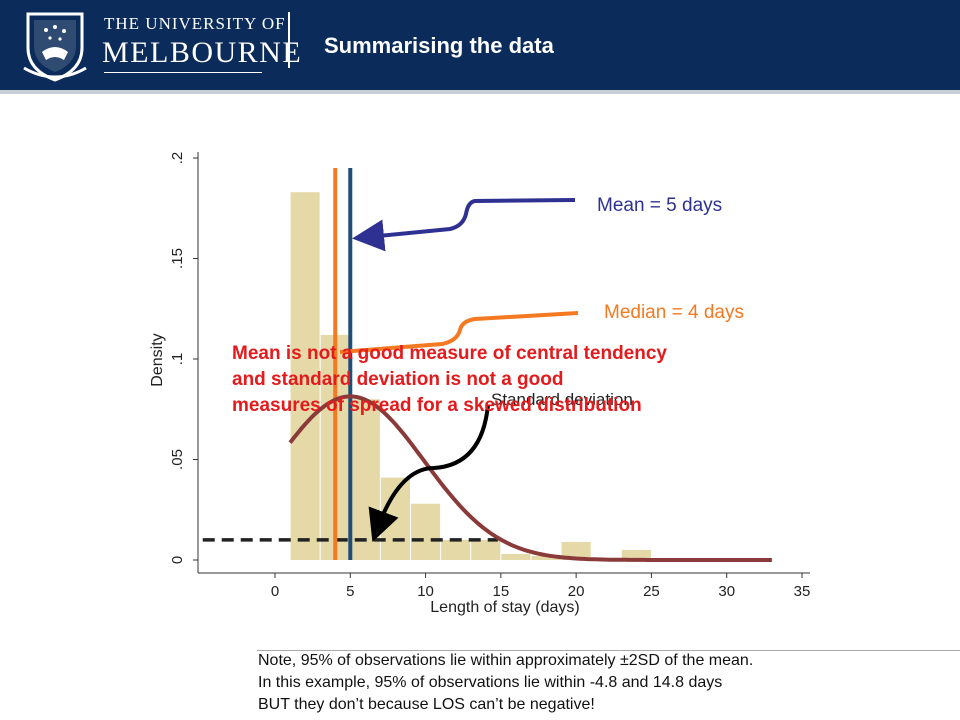  What do you see at coordinates (195, 23) in the screenshot?
I see `university-name-line1: THE UNIVERSITY OF` at bounding box center [195, 23].